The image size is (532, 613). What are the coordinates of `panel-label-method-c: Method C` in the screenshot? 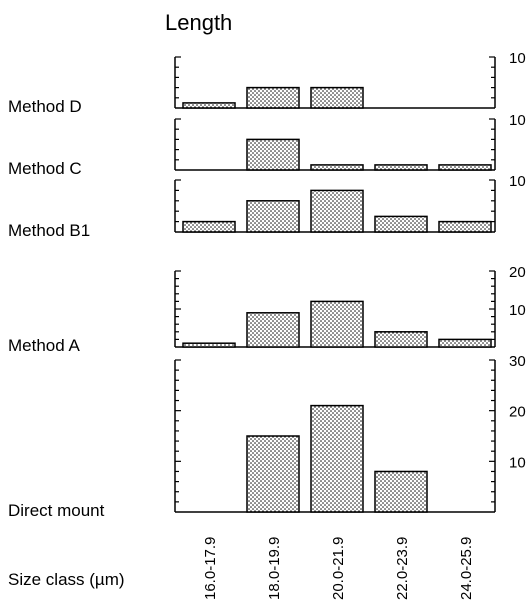 It's located at (45, 168).